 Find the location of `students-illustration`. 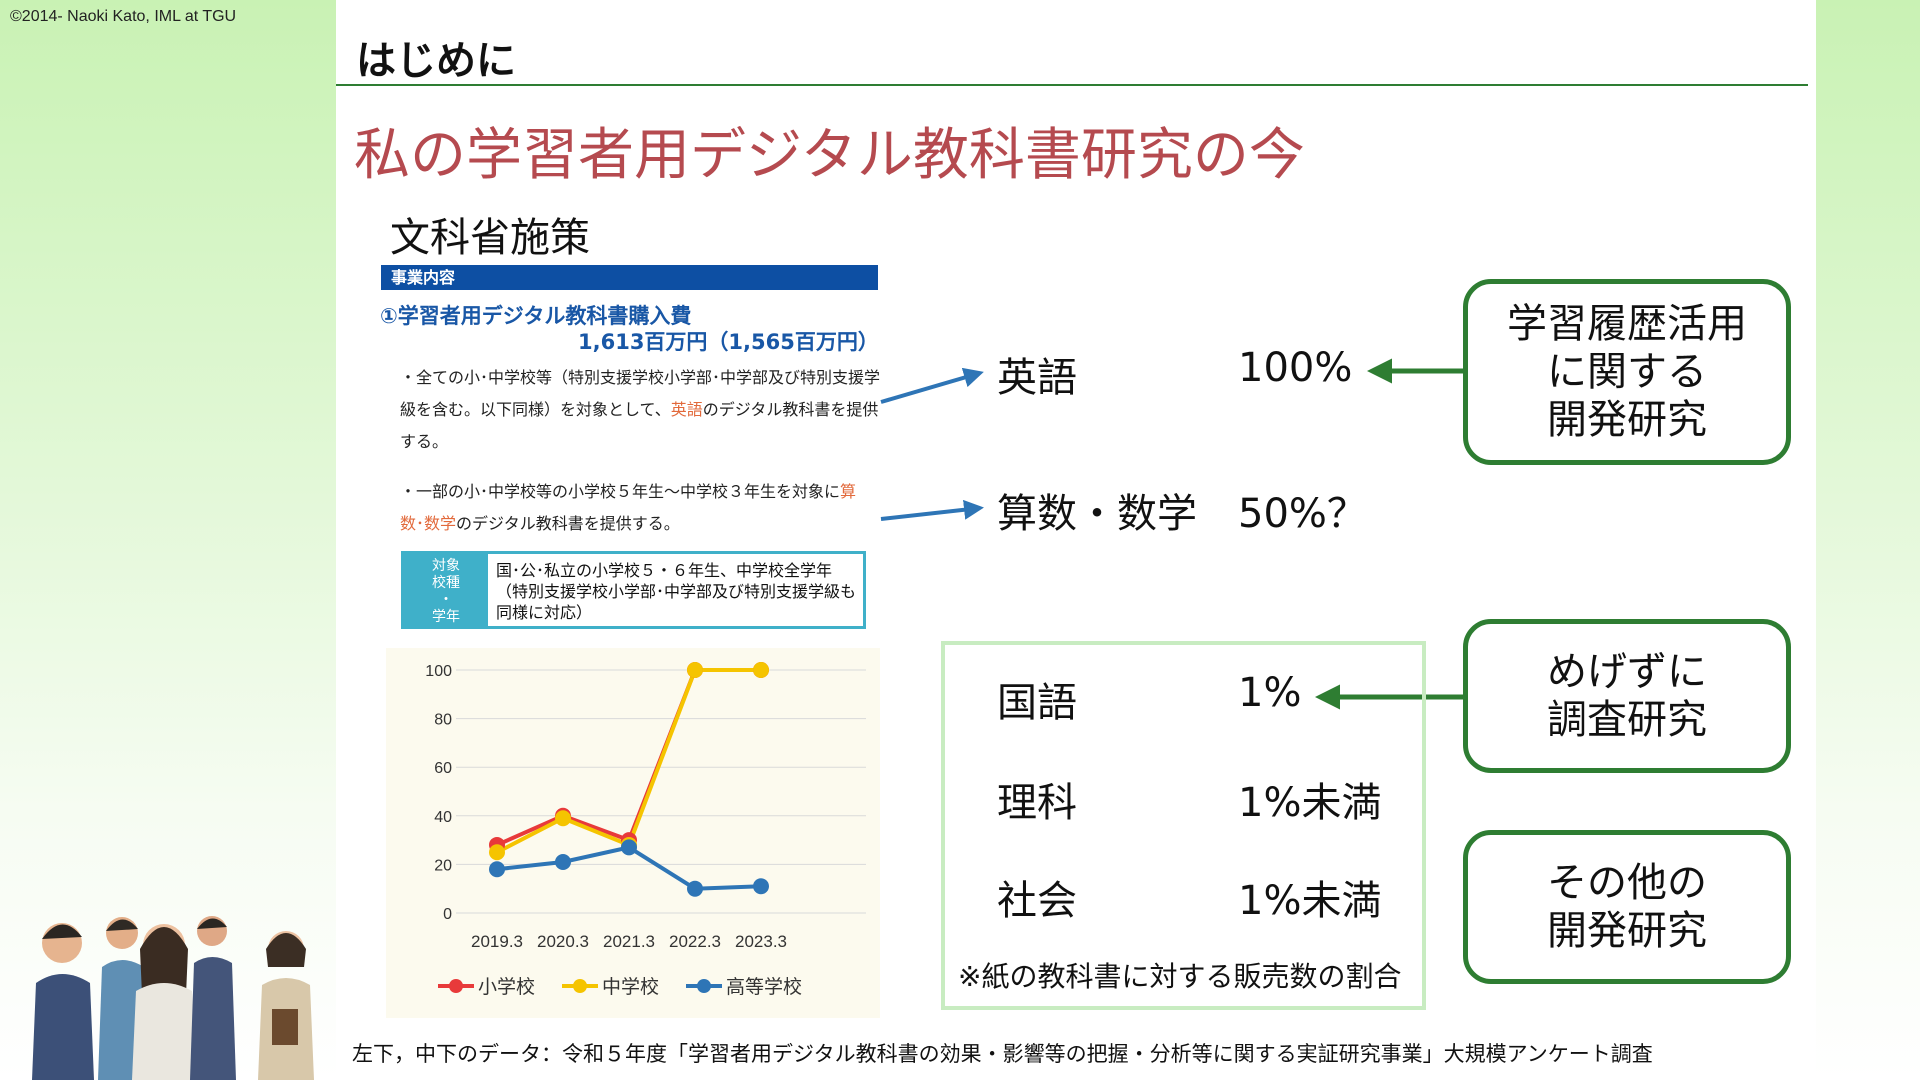

students-illustration is located at coordinates (173, 998).